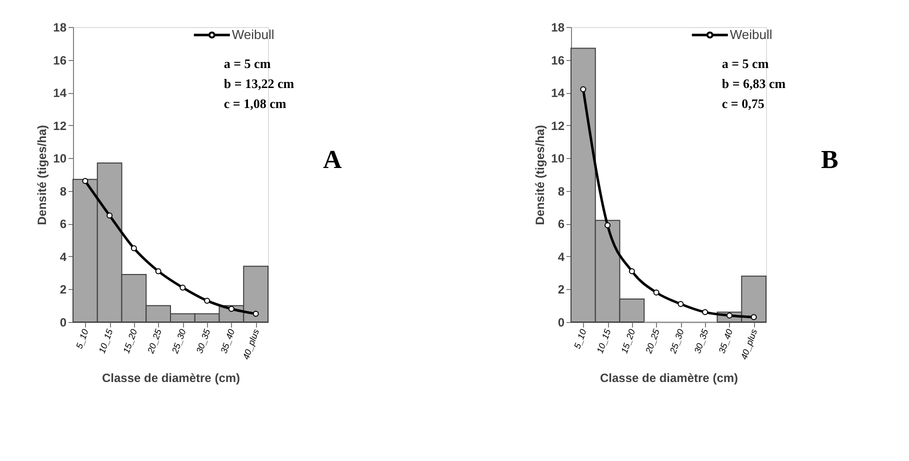 Image resolution: width=909 pixels, height=461 pixels. Describe the element at coordinates (255, 103) in the screenshot. I see `annotation: c = 1,08 cm` at that location.